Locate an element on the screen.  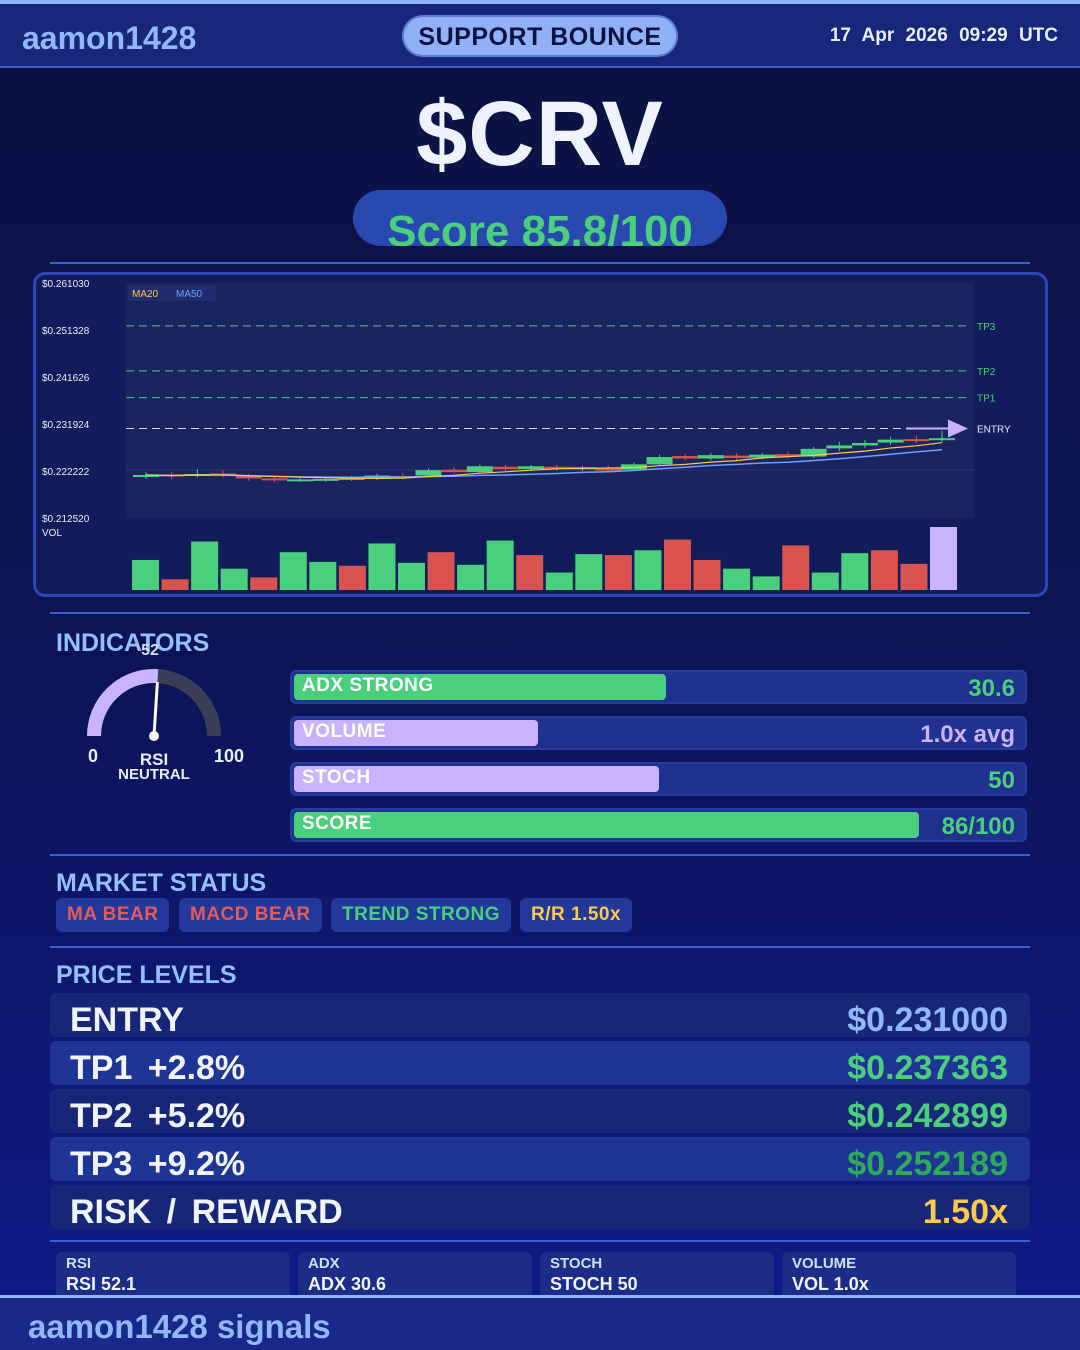
y-tick-label: $0.212520 is located at coordinates (66, 519).